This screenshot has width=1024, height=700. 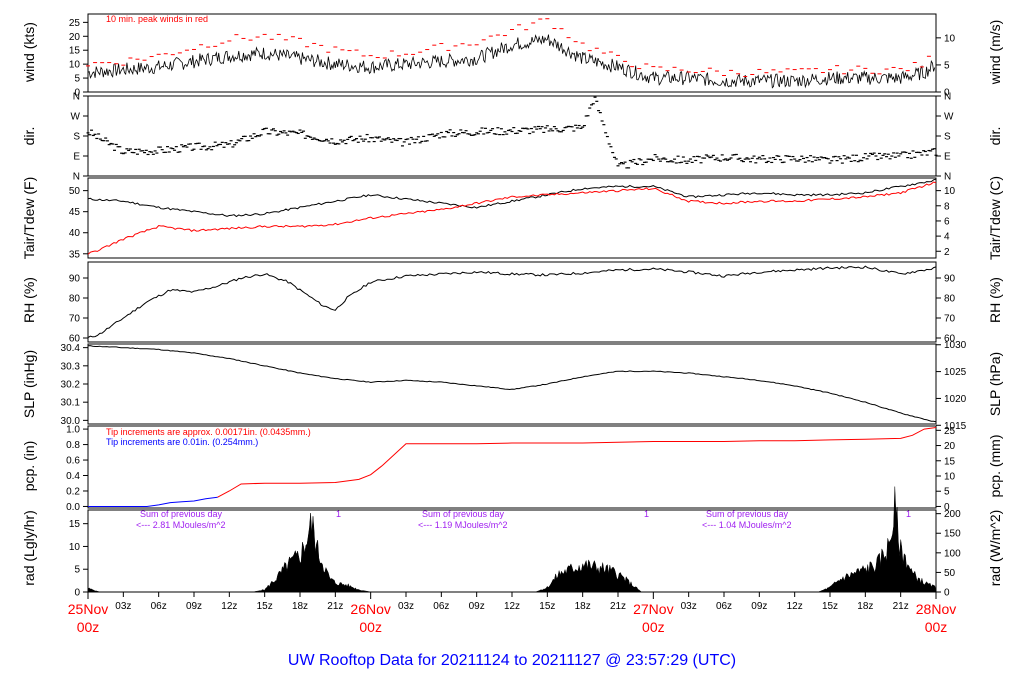 What do you see at coordinates (936, 609) in the screenshot?
I see `day-label: 28Nov` at bounding box center [936, 609].